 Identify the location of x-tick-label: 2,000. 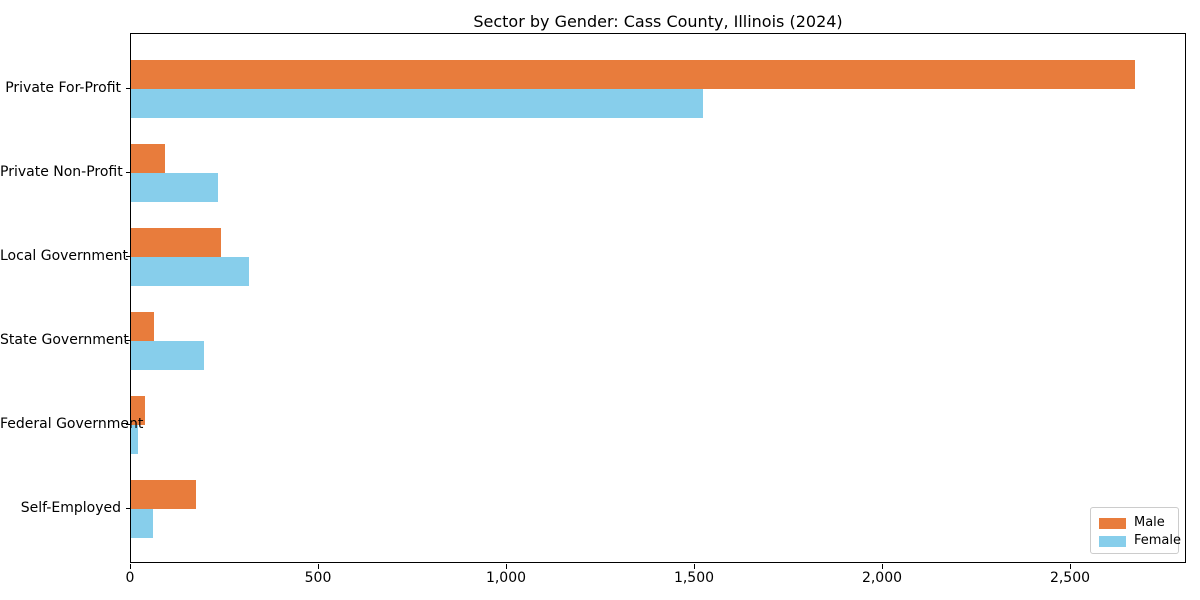
(882, 578).